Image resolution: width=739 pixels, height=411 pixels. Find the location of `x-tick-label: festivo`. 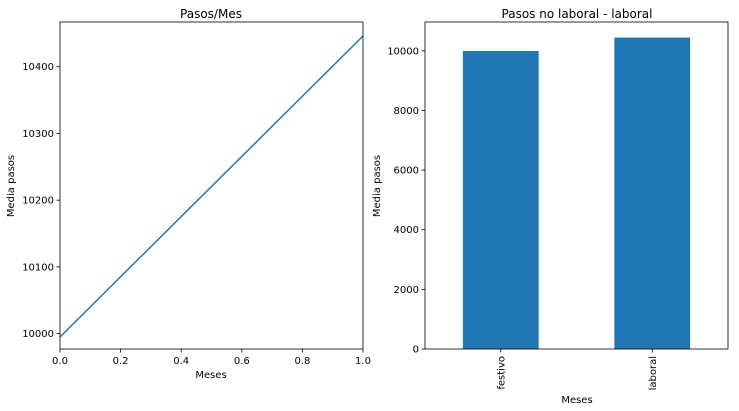

x-tick-label: festivo is located at coordinates (501, 373).